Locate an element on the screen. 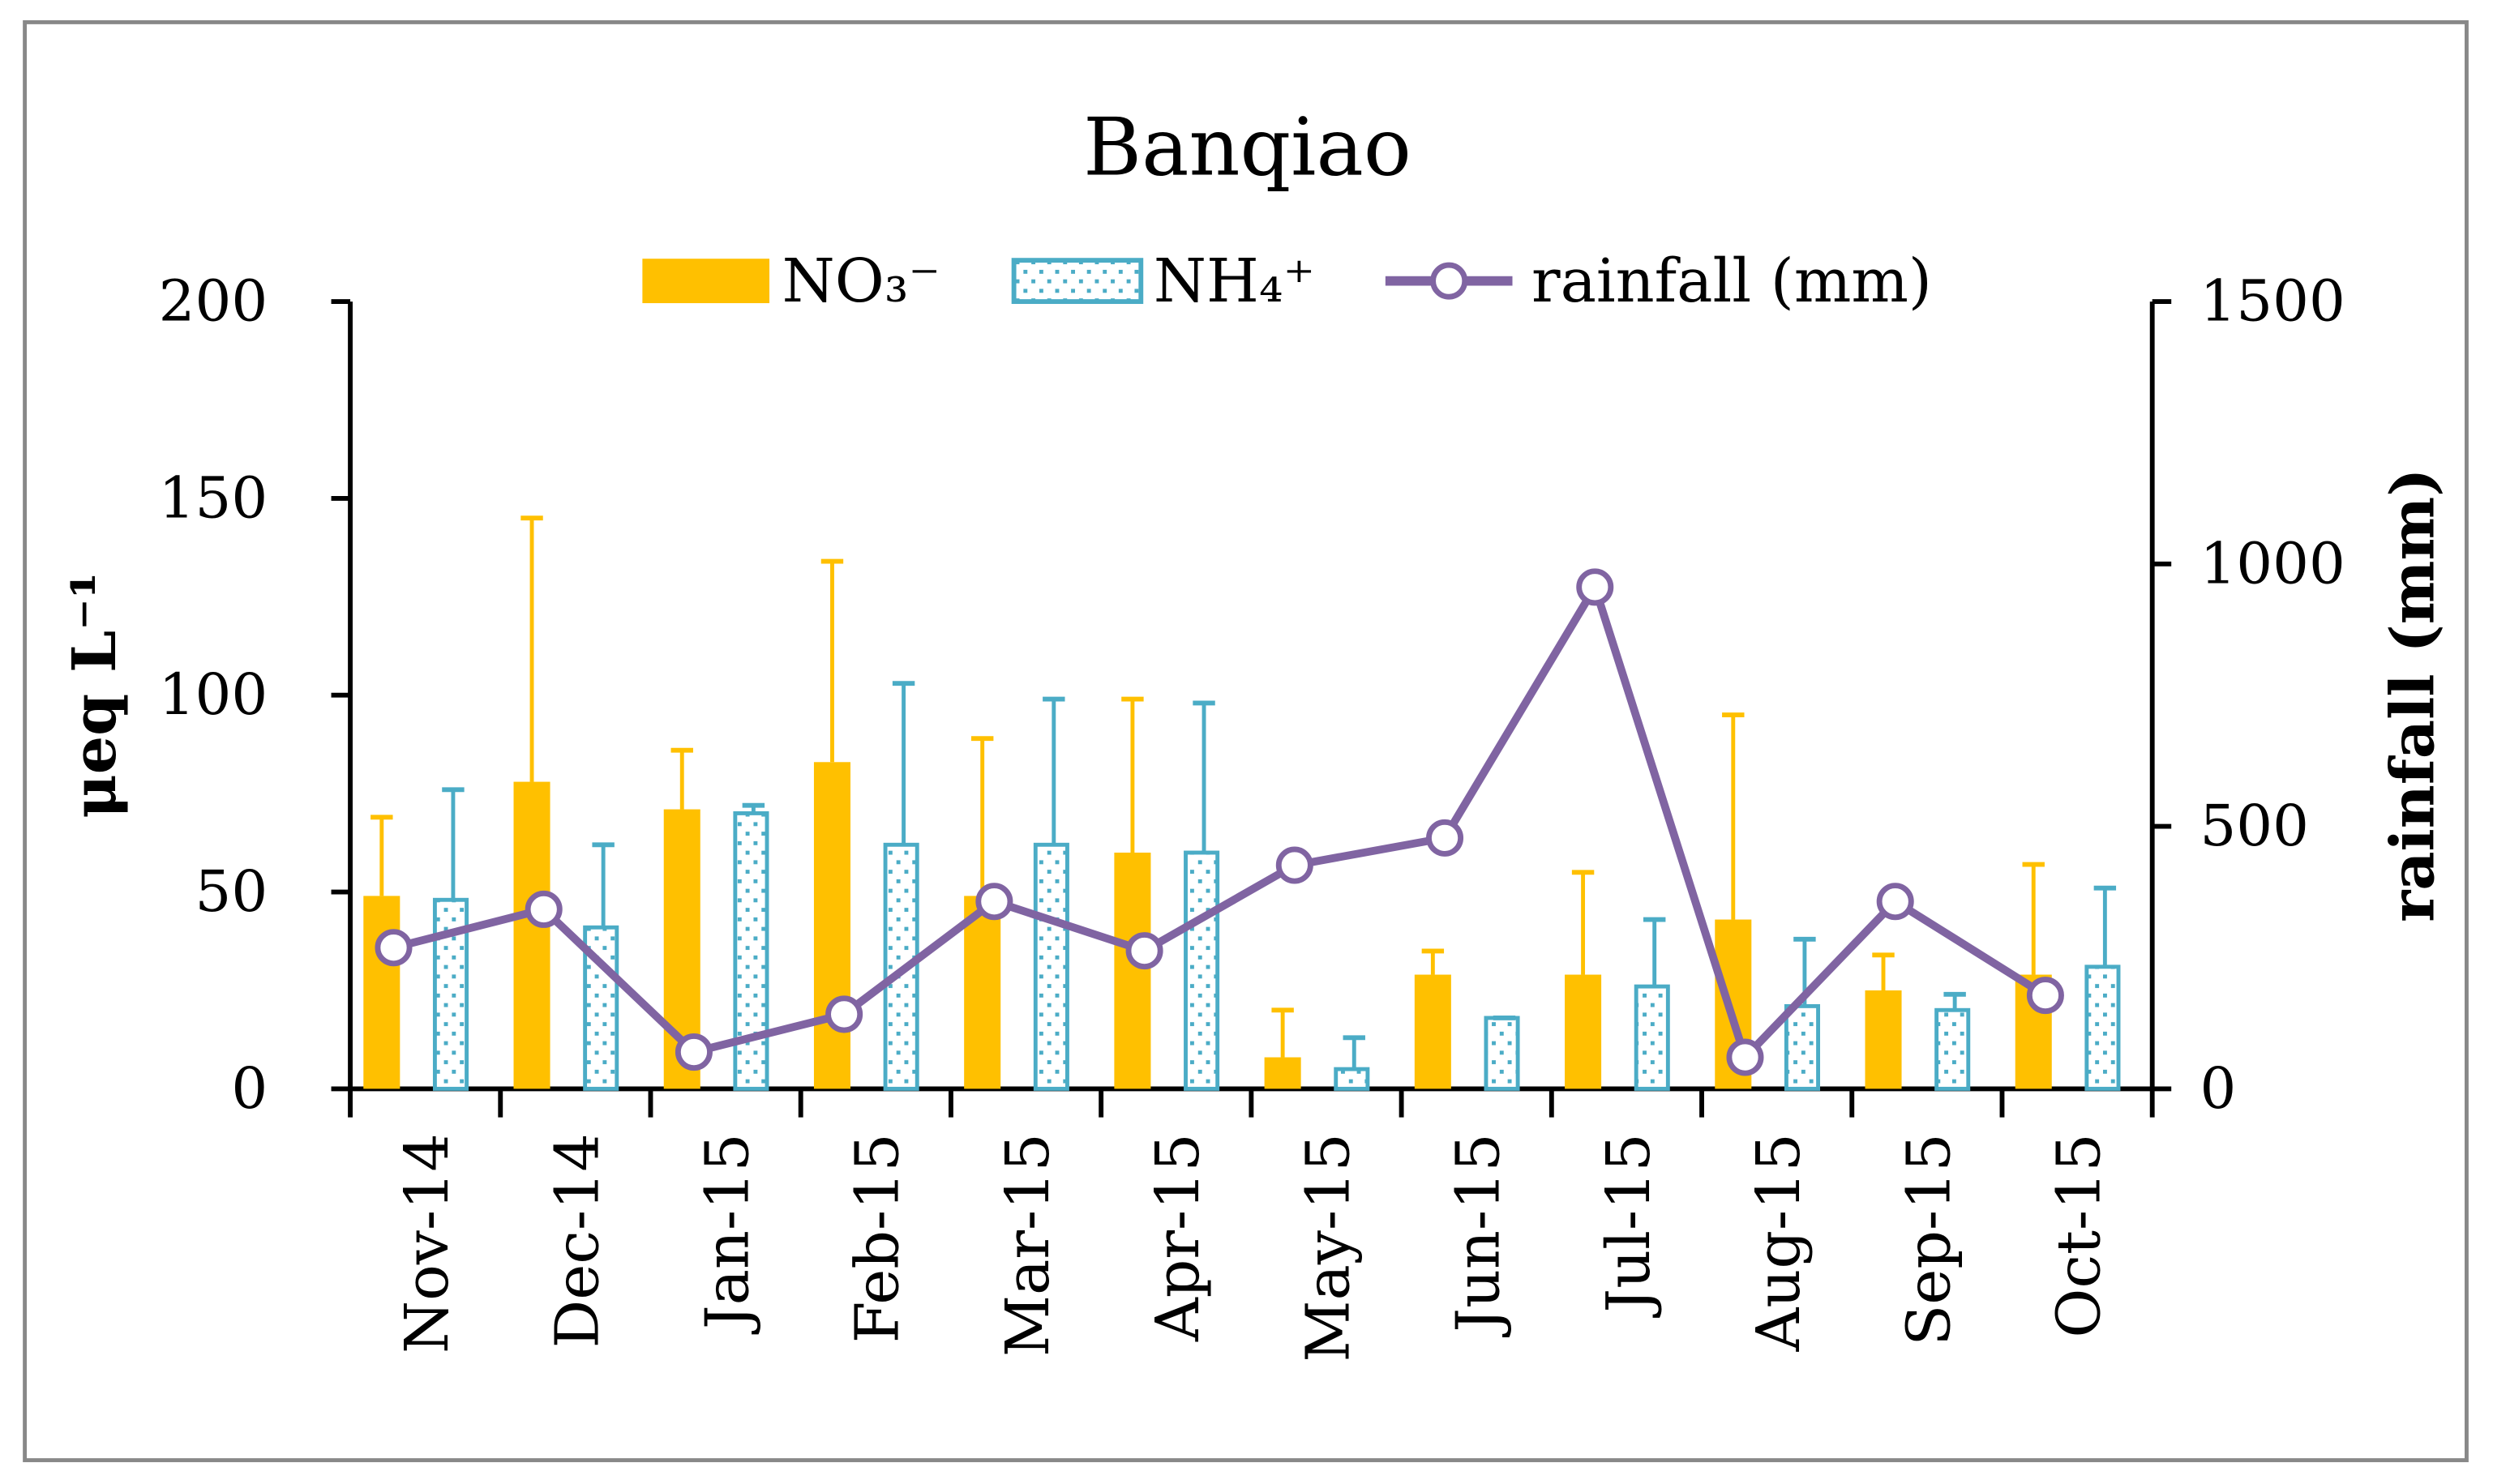  legend-swatch-no3 is located at coordinates (706, 281).